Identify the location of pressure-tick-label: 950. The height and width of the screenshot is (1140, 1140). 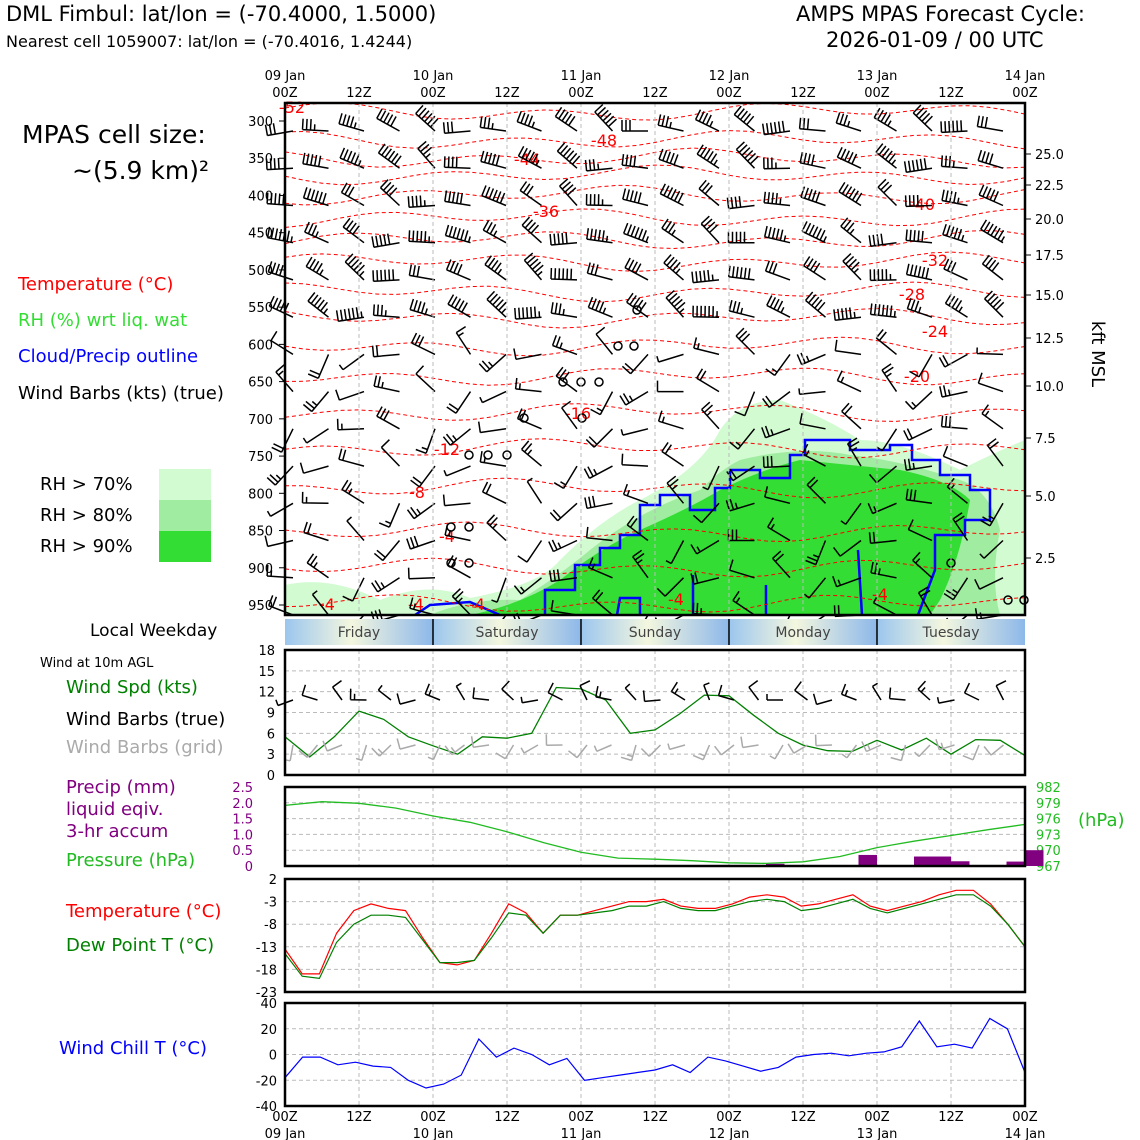
(260, 606).